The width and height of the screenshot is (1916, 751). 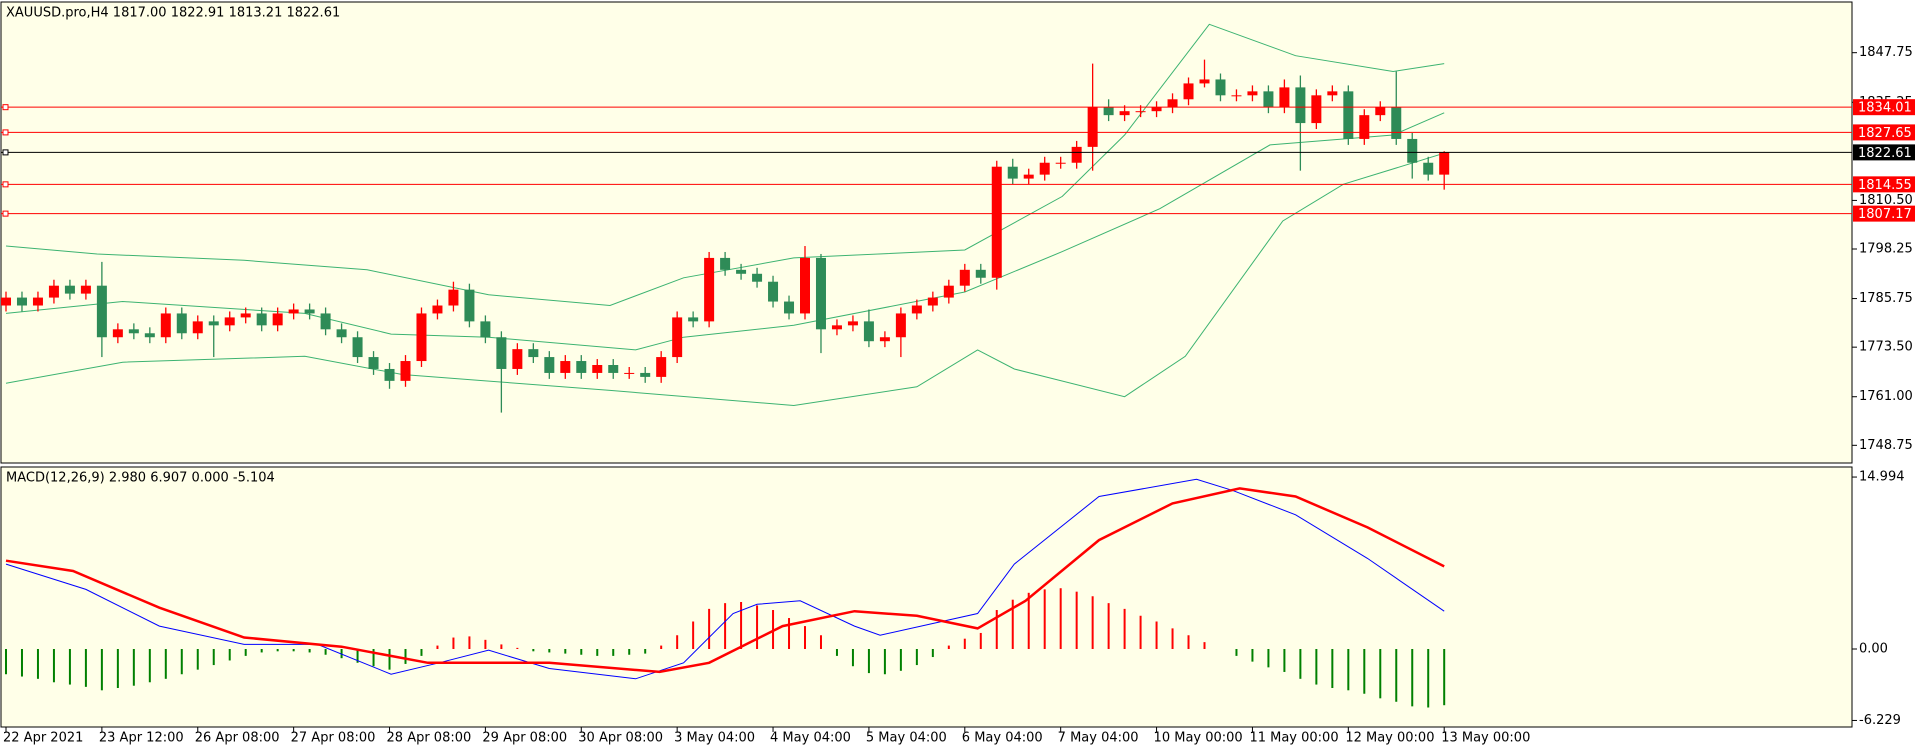 What do you see at coordinates (1885, 108) in the screenshot?
I see `price-level-label: 1834.01` at bounding box center [1885, 108].